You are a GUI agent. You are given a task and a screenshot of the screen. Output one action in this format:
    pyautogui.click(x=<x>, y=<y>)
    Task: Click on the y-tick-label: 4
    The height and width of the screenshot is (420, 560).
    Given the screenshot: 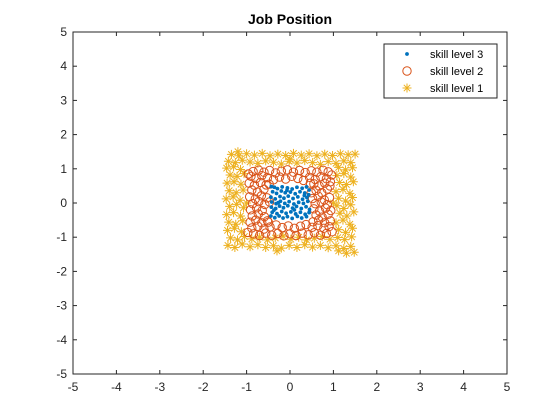 What is the action you would take?
    pyautogui.click(x=63, y=66)
    